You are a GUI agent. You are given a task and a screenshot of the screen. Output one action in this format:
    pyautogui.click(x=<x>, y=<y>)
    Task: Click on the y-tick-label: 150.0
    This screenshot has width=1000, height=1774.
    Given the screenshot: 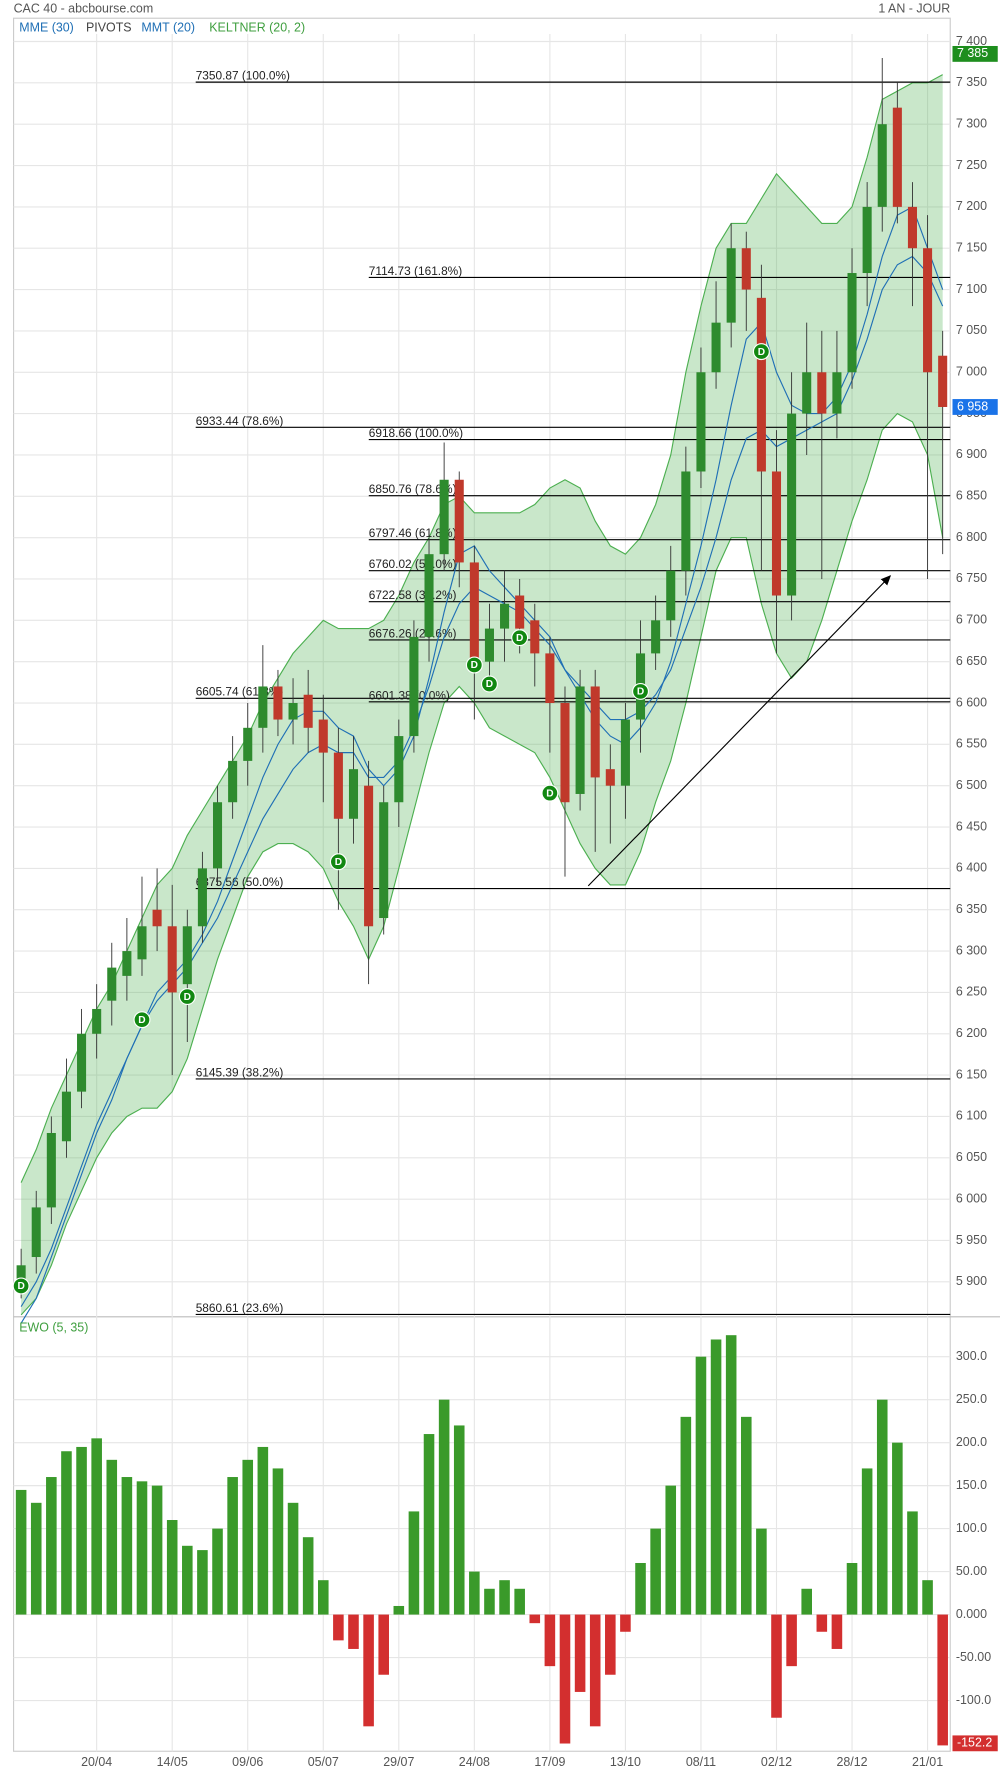 What is the action you would take?
    pyautogui.click(x=971, y=1485)
    